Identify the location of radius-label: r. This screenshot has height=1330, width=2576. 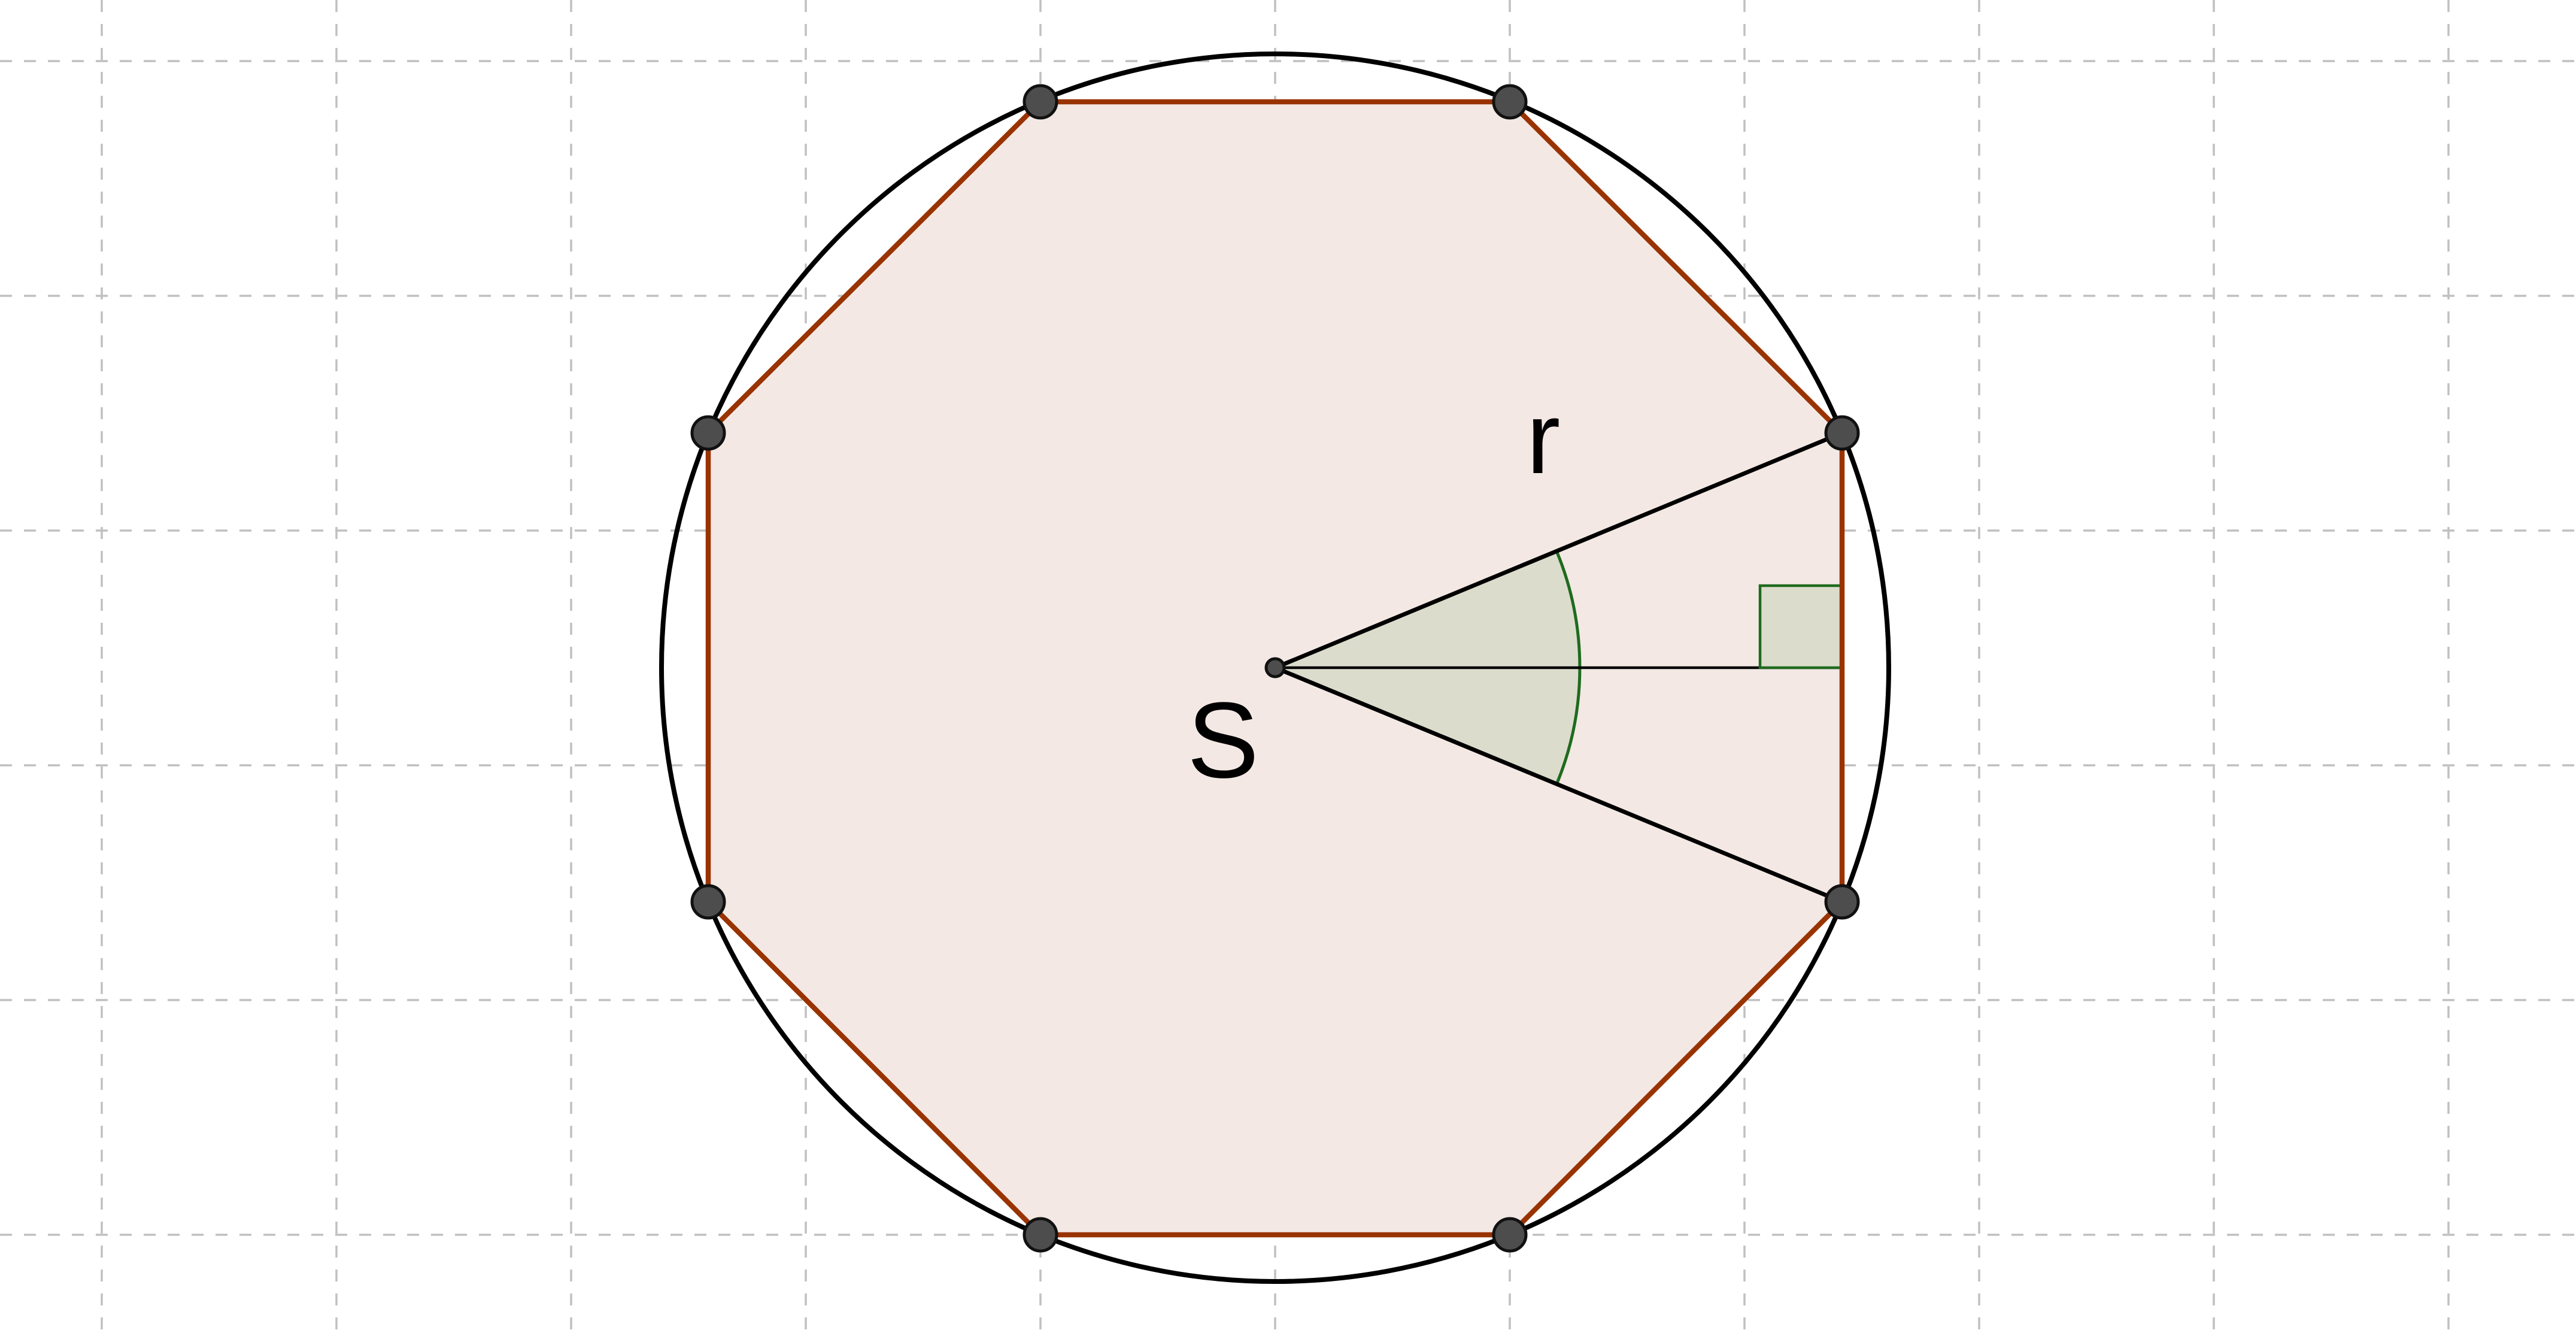
(1544, 438).